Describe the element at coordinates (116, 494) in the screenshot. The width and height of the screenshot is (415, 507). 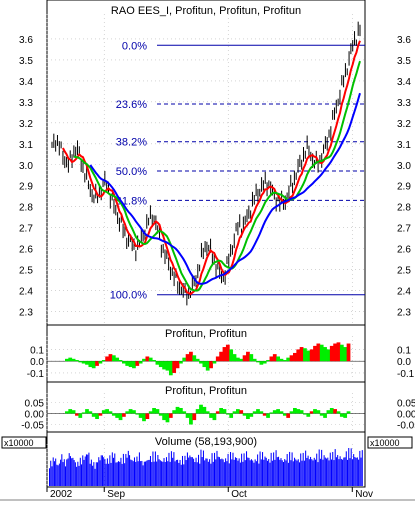
I see `x-tick-label: Sep` at that location.